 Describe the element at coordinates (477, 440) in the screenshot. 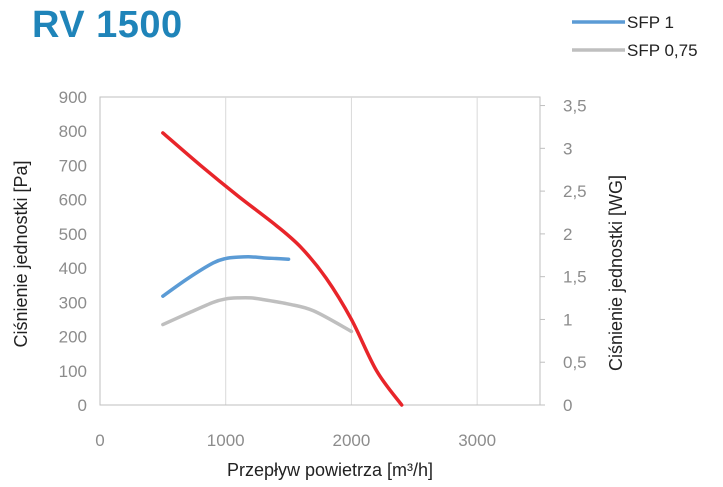

I see `x-tick-label: 3000` at that location.